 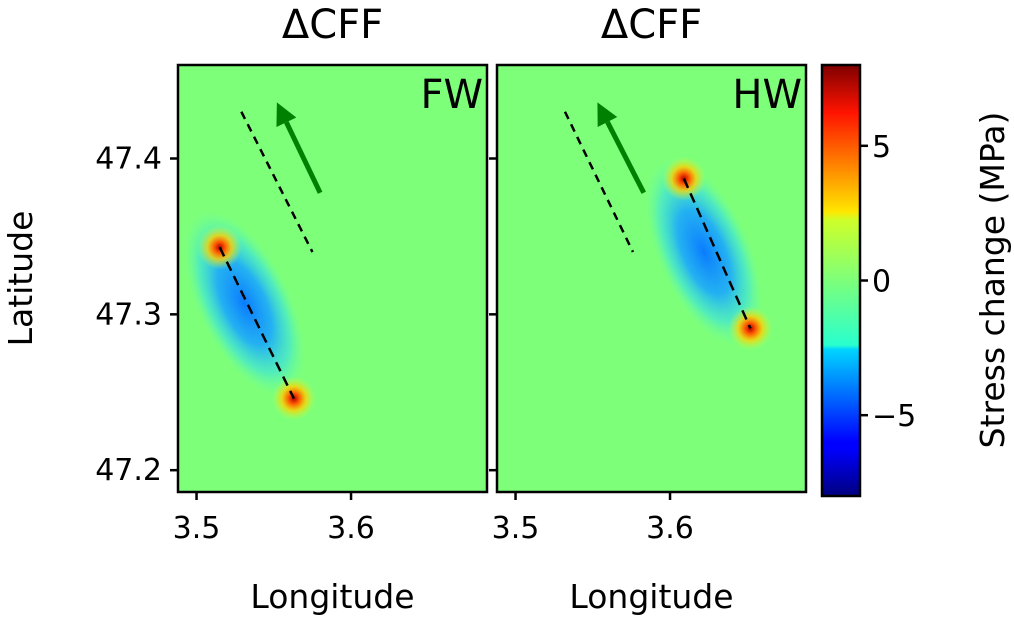 What do you see at coordinates (992, 280) in the screenshot?
I see `colorbar-label: Stress change (MPa)` at bounding box center [992, 280].